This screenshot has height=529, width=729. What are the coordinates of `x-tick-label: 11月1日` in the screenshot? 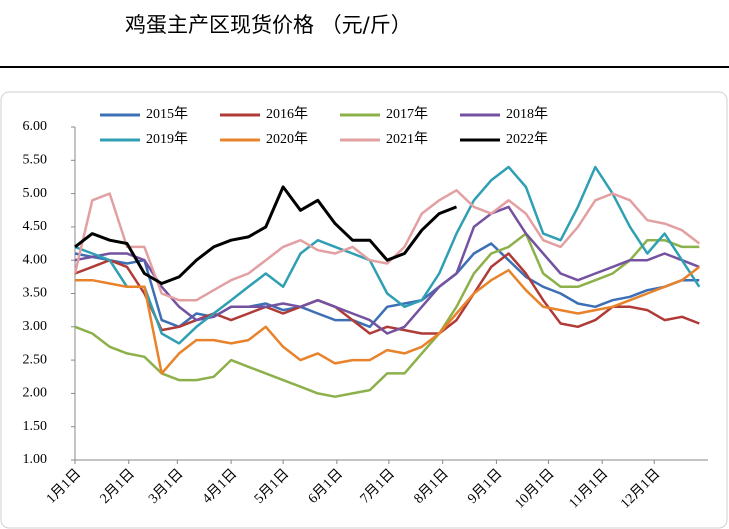 It's located at (589, 489).